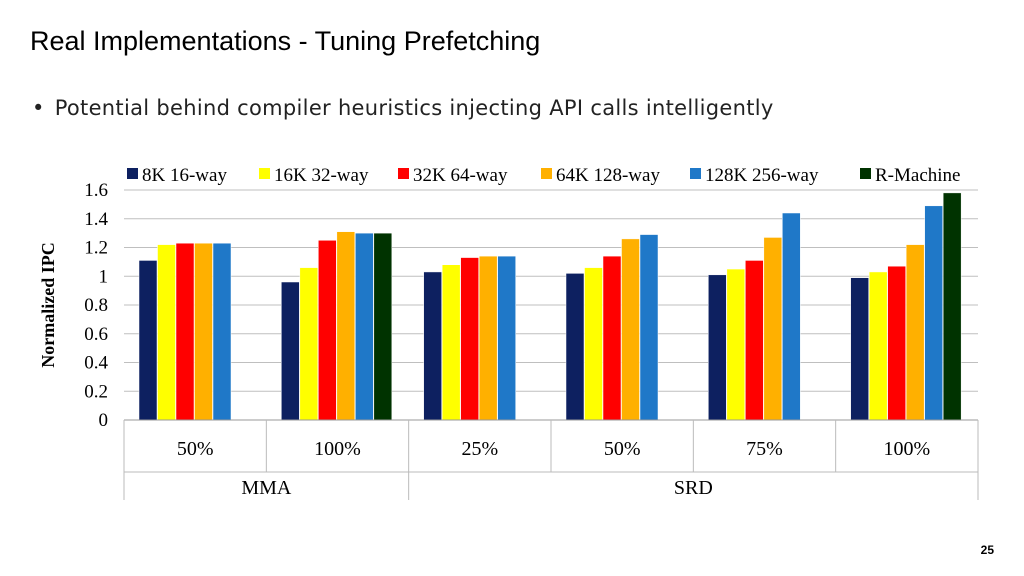  I want to click on y-tick-label: 0.6, so click(96, 334).